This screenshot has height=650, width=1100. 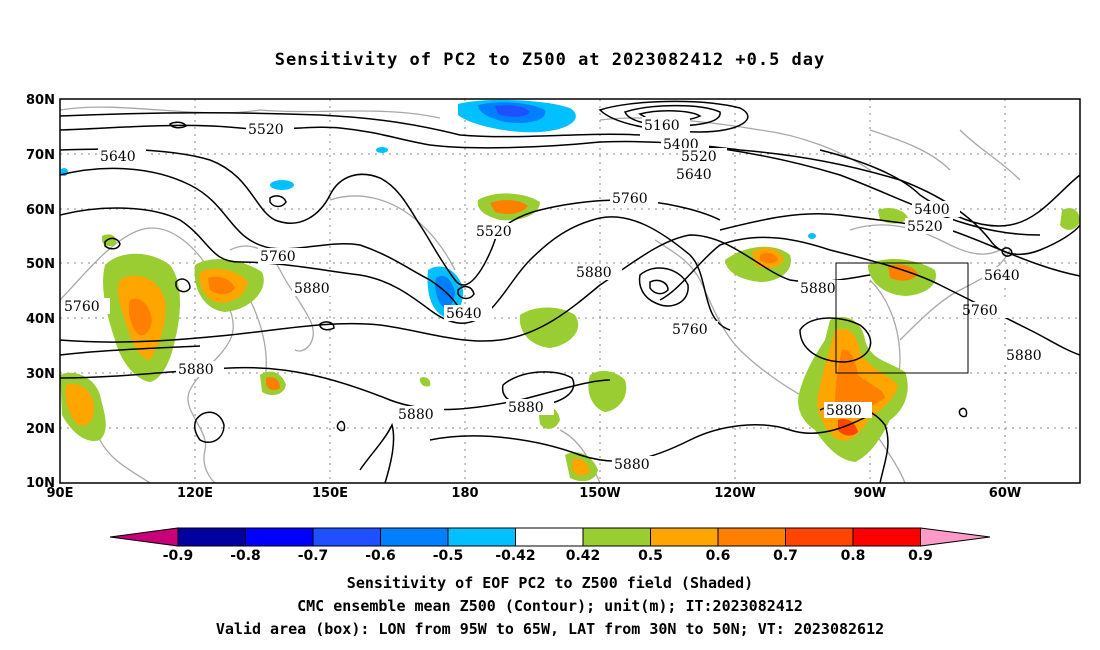 I want to click on lat-label: 40N, so click(x=40, y=319).